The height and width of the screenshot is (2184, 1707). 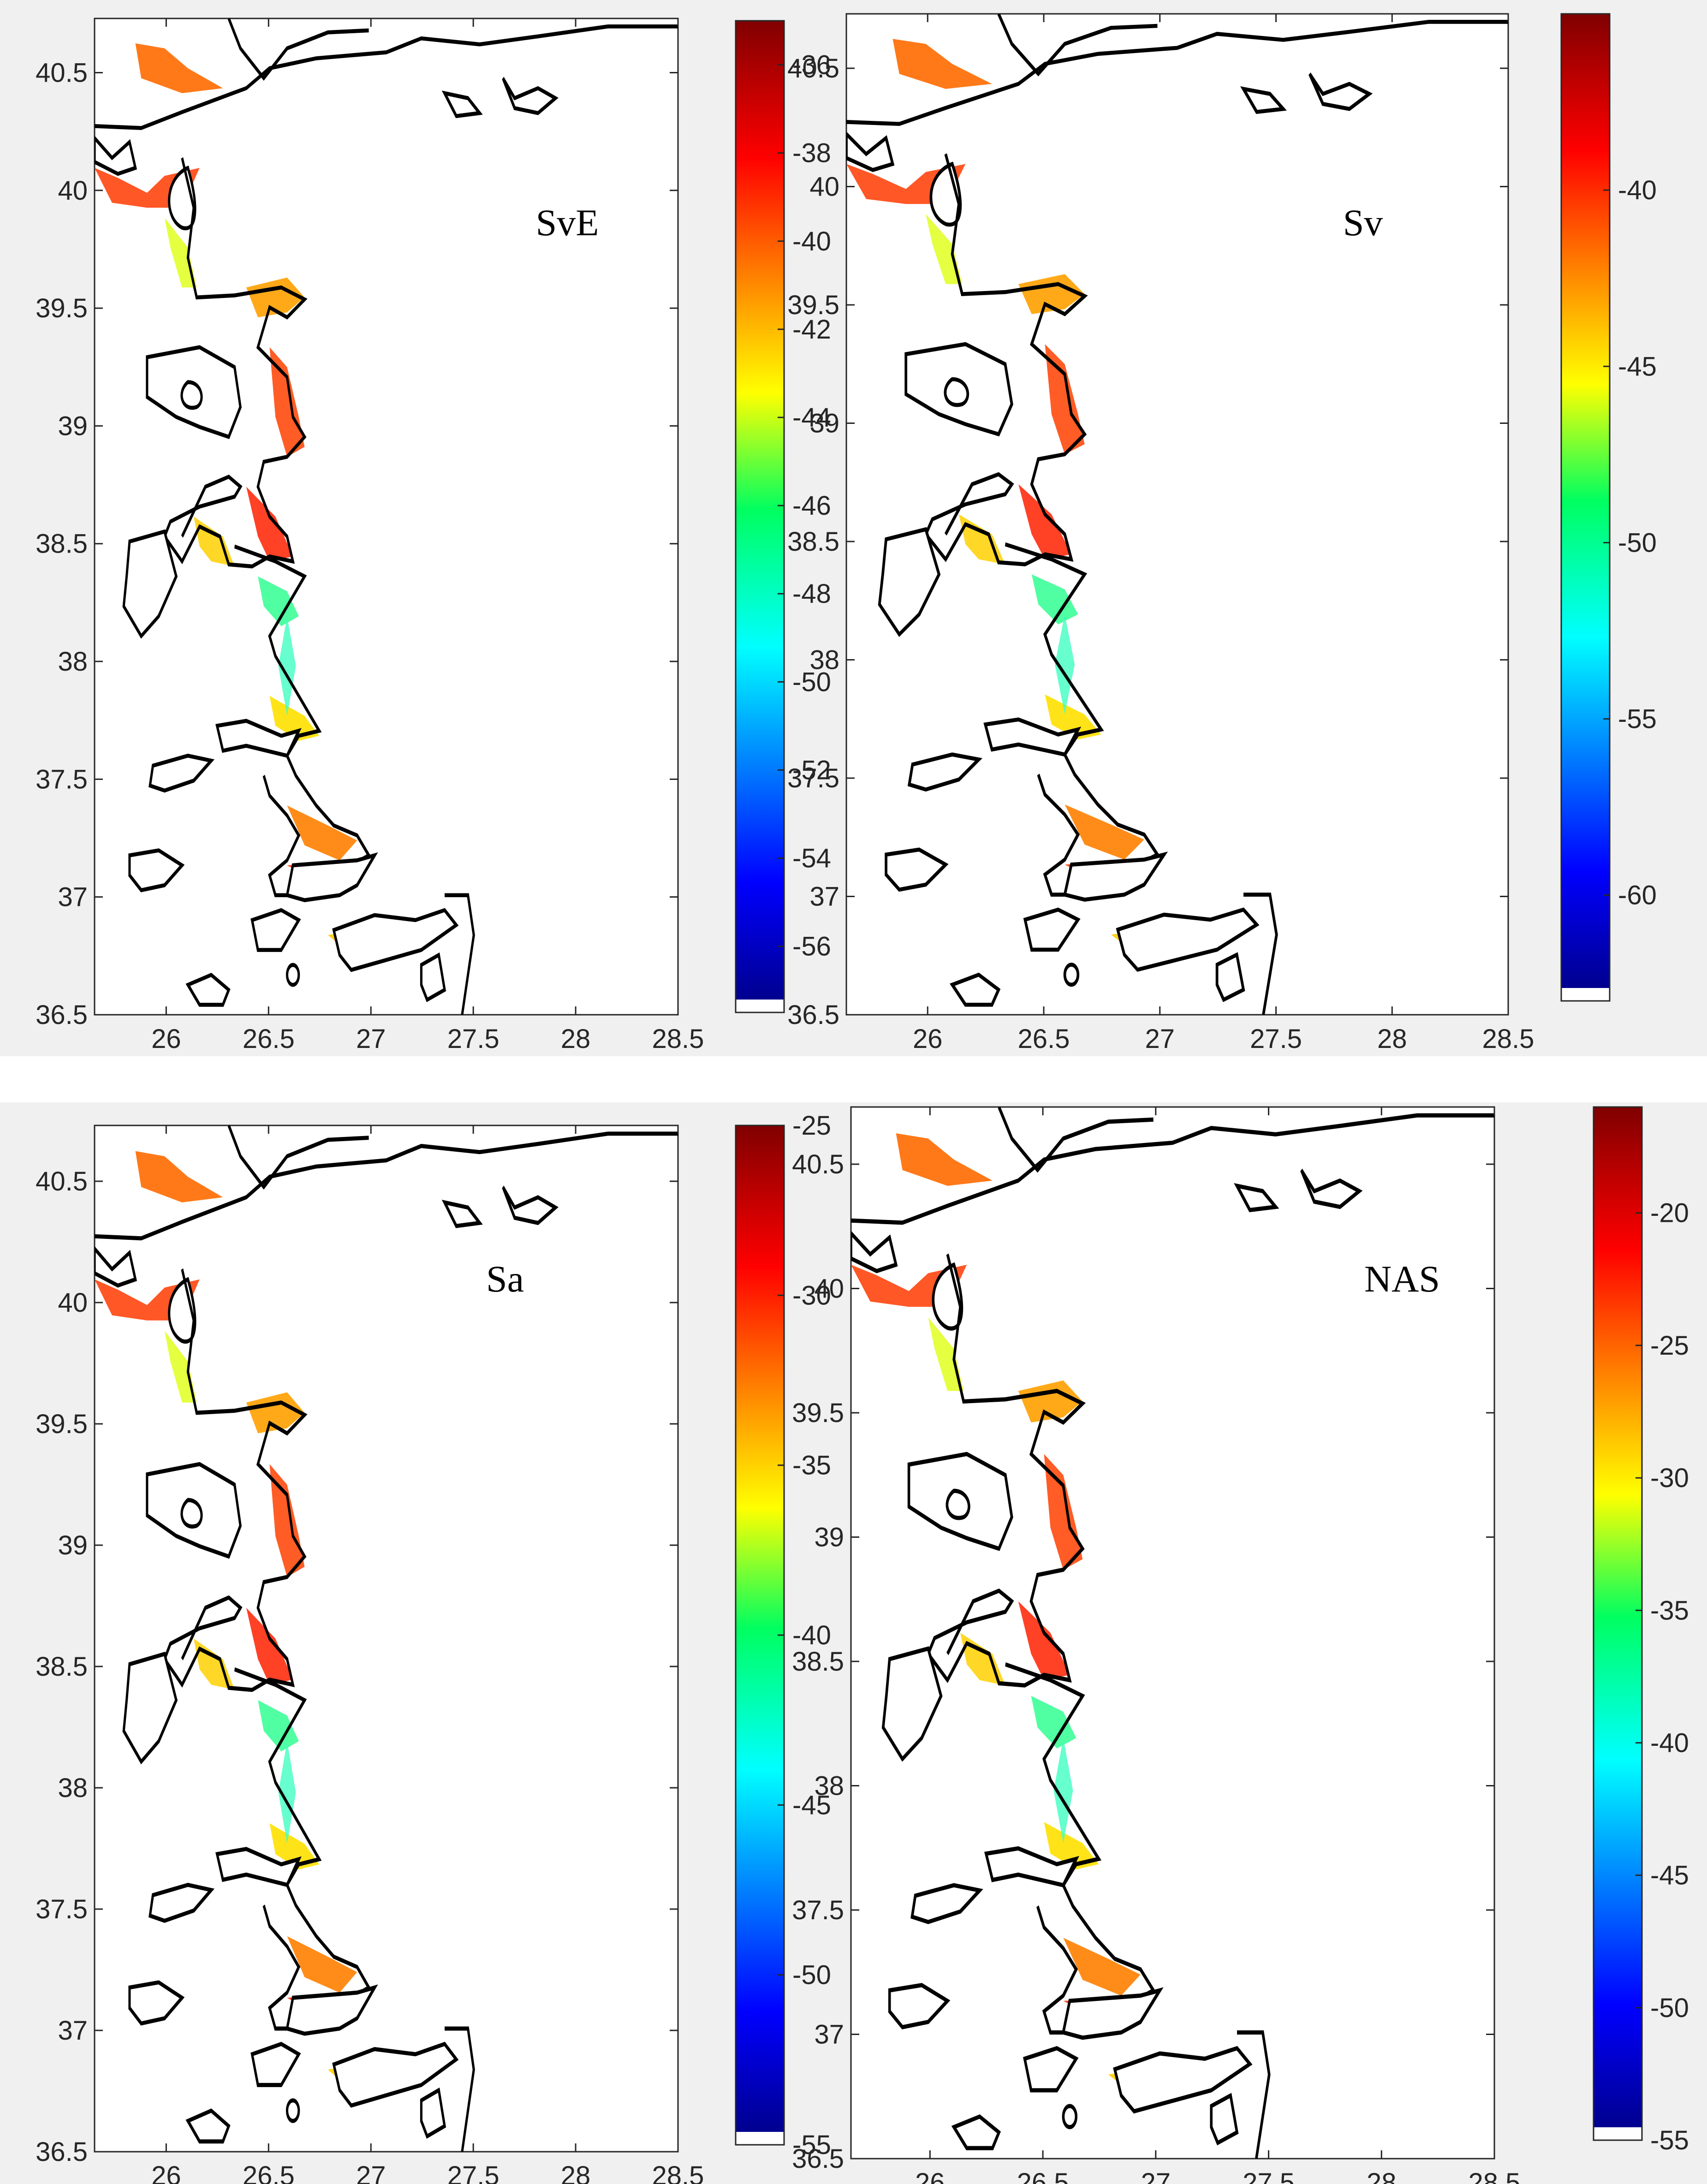 What do you see at coordinates (505, 1279) in the screenshot?
I see `panel-label: Sa` at bounding box center [505, 1279].